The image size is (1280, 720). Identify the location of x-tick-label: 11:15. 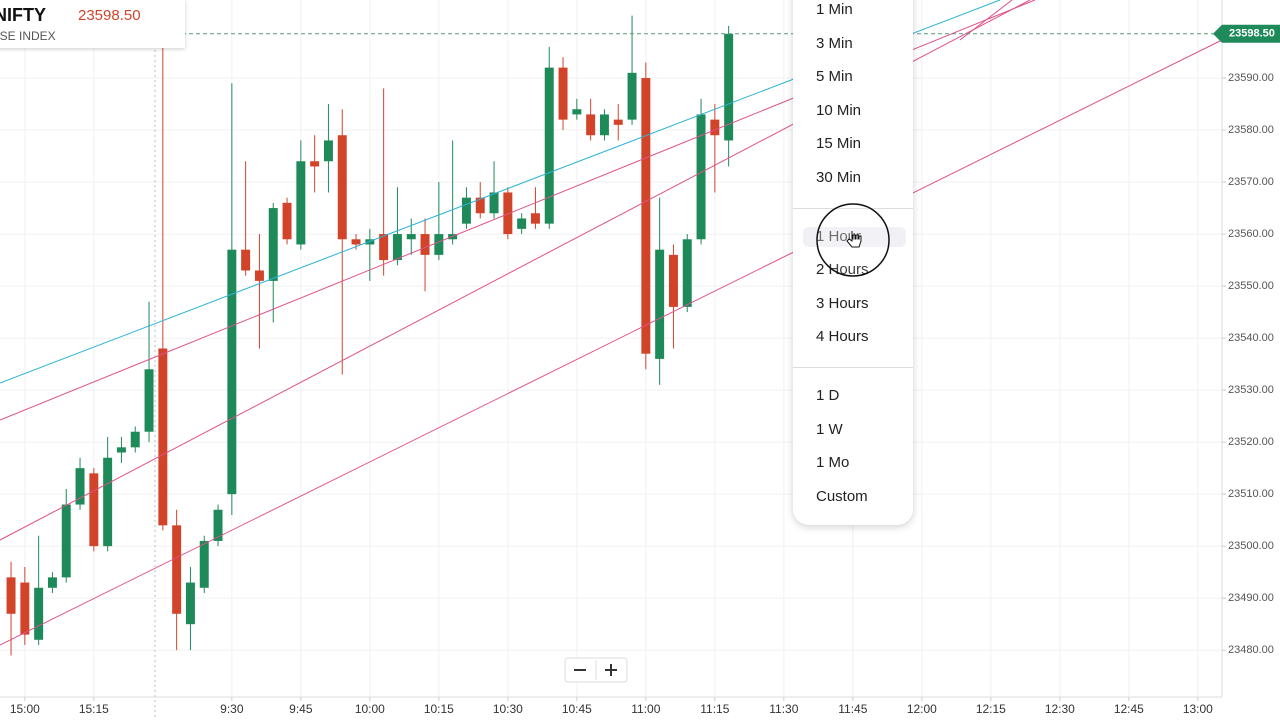
(714, 709).